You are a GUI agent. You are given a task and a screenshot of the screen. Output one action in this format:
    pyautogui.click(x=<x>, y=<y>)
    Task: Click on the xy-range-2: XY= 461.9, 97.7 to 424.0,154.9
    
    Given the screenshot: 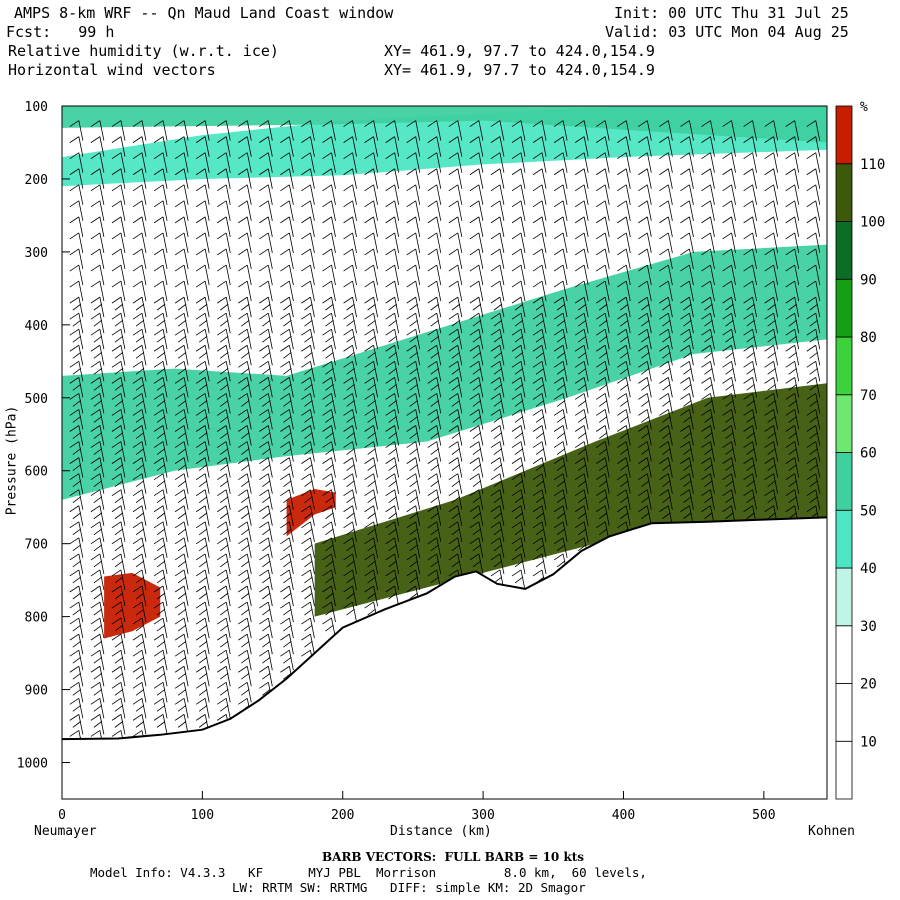 What is the action you would take?
    pyautogui.click(x=519, y=70)
    